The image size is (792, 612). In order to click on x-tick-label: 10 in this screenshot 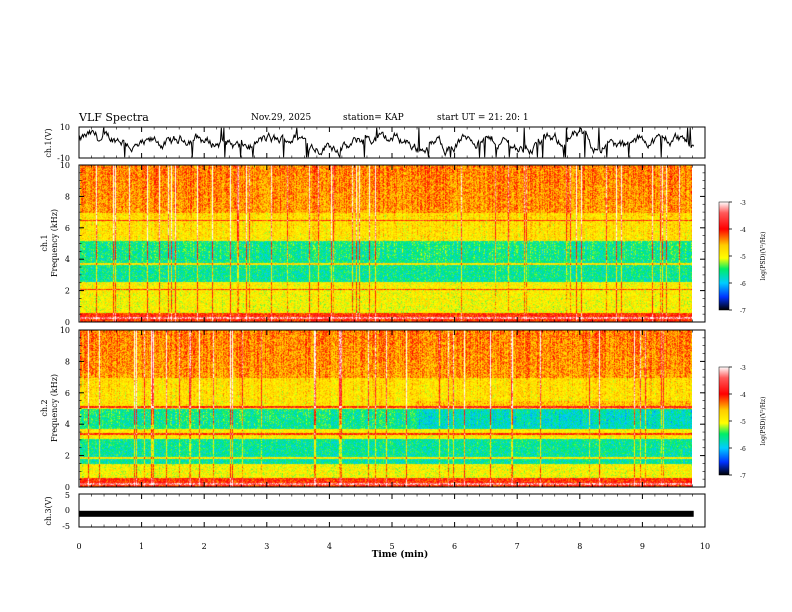, I will do `click(705, 546)`.